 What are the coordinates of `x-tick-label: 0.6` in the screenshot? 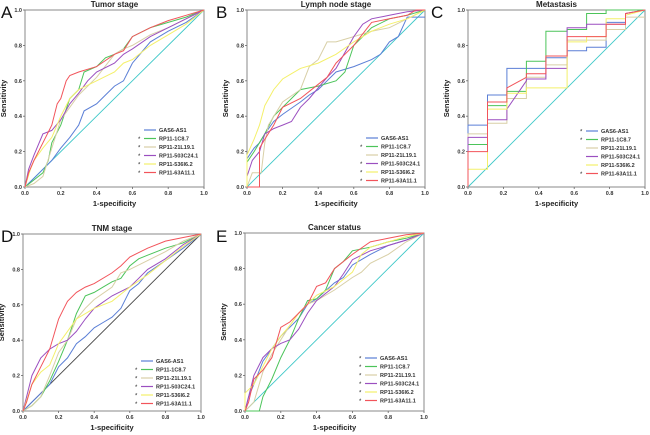 It's located at (574, 194).